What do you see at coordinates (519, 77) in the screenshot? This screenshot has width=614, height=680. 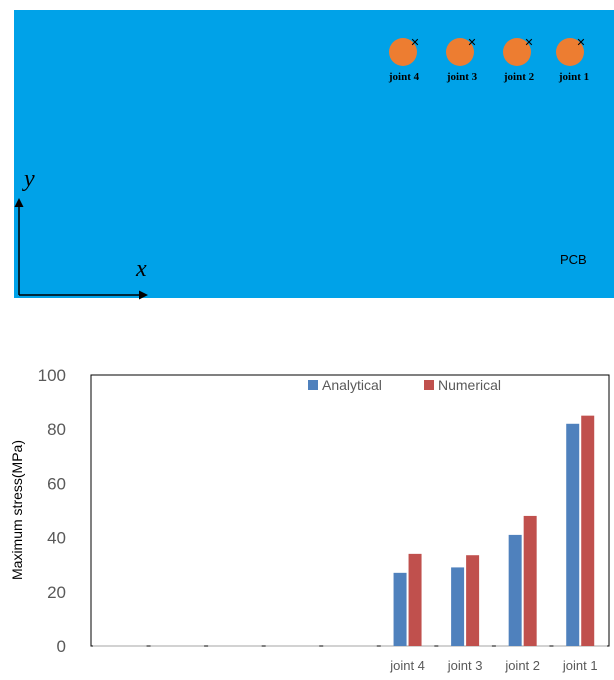 I see `joint-2-label: joint 2` at bounding box center [519, 77].